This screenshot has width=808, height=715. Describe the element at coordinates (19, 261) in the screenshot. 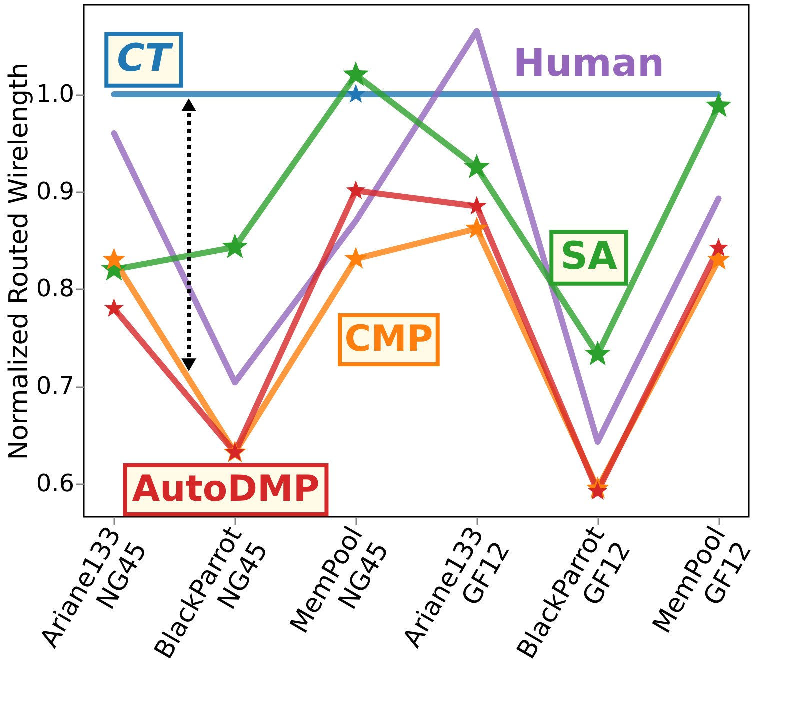

I see `y-axis-title: Normalized Routed Wirelength` at that location.